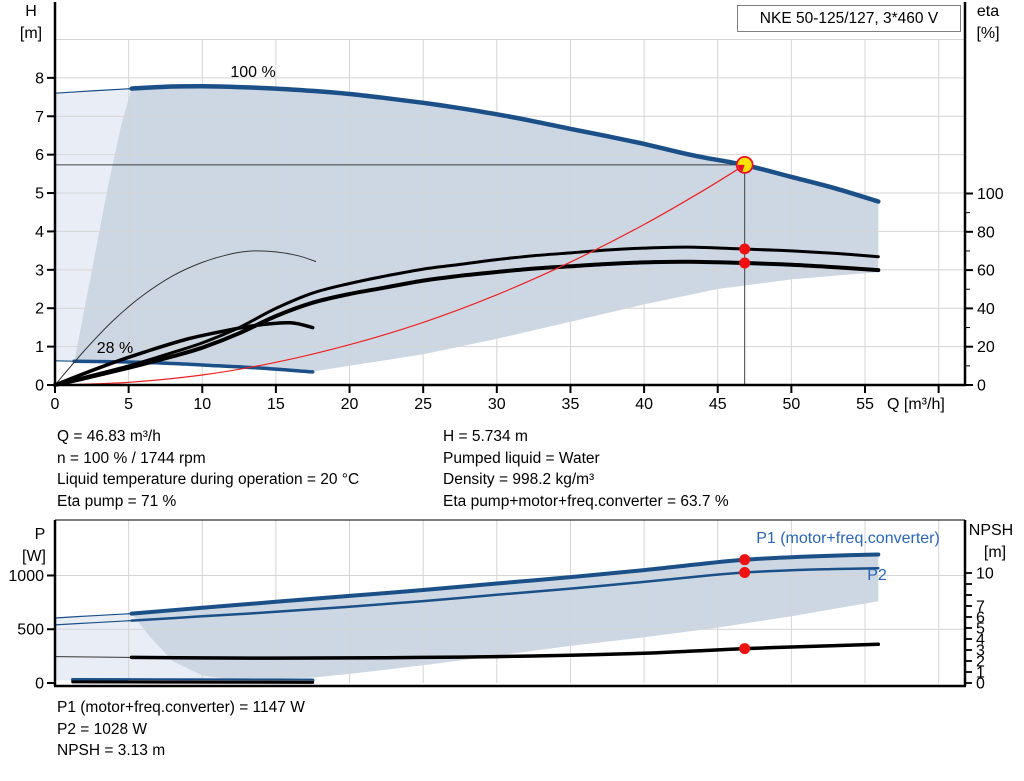 This screenshot has width=1024, height=781. What do you see at coordinates (718, 404) in the screenshot?
I see `svg-text: 45` at bounding box center [718, 404].